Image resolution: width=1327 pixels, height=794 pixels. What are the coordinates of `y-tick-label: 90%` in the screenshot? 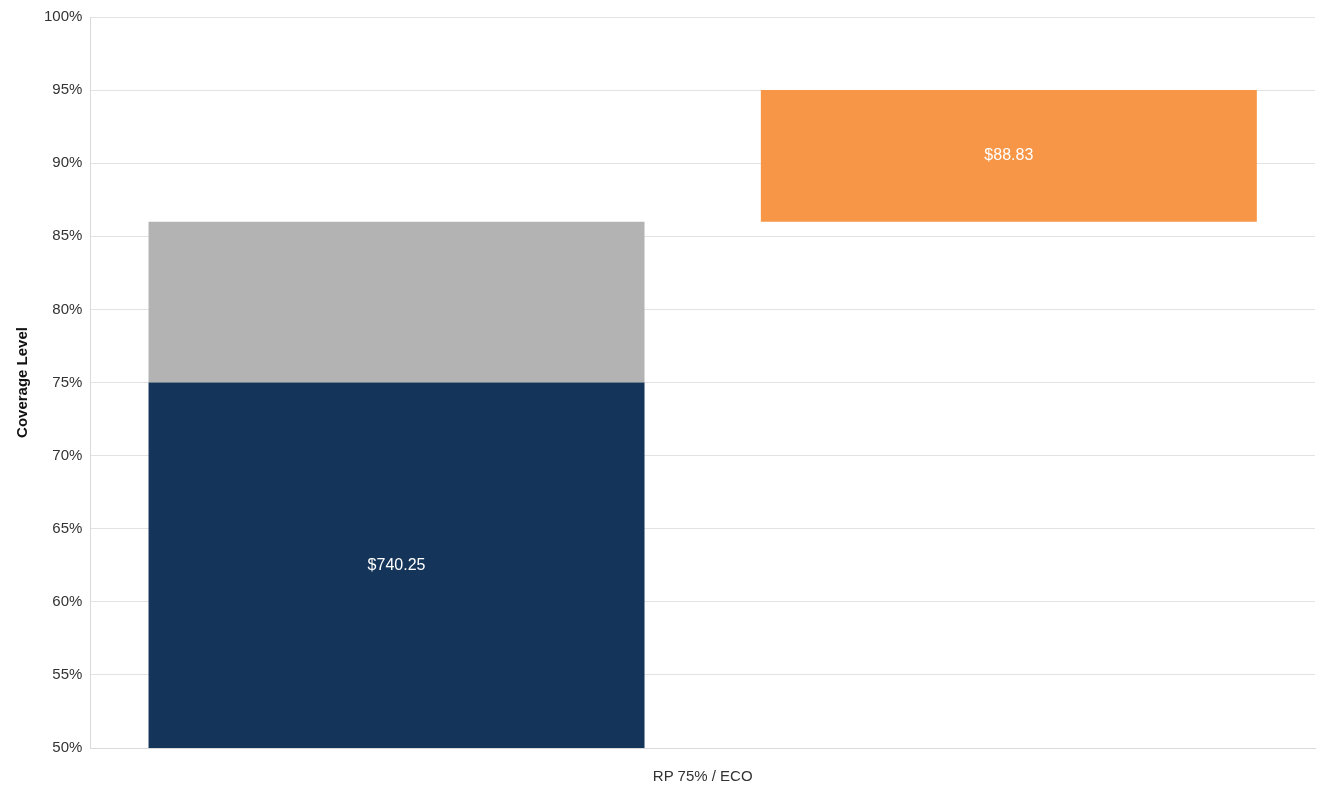 It's located at (67, 162).